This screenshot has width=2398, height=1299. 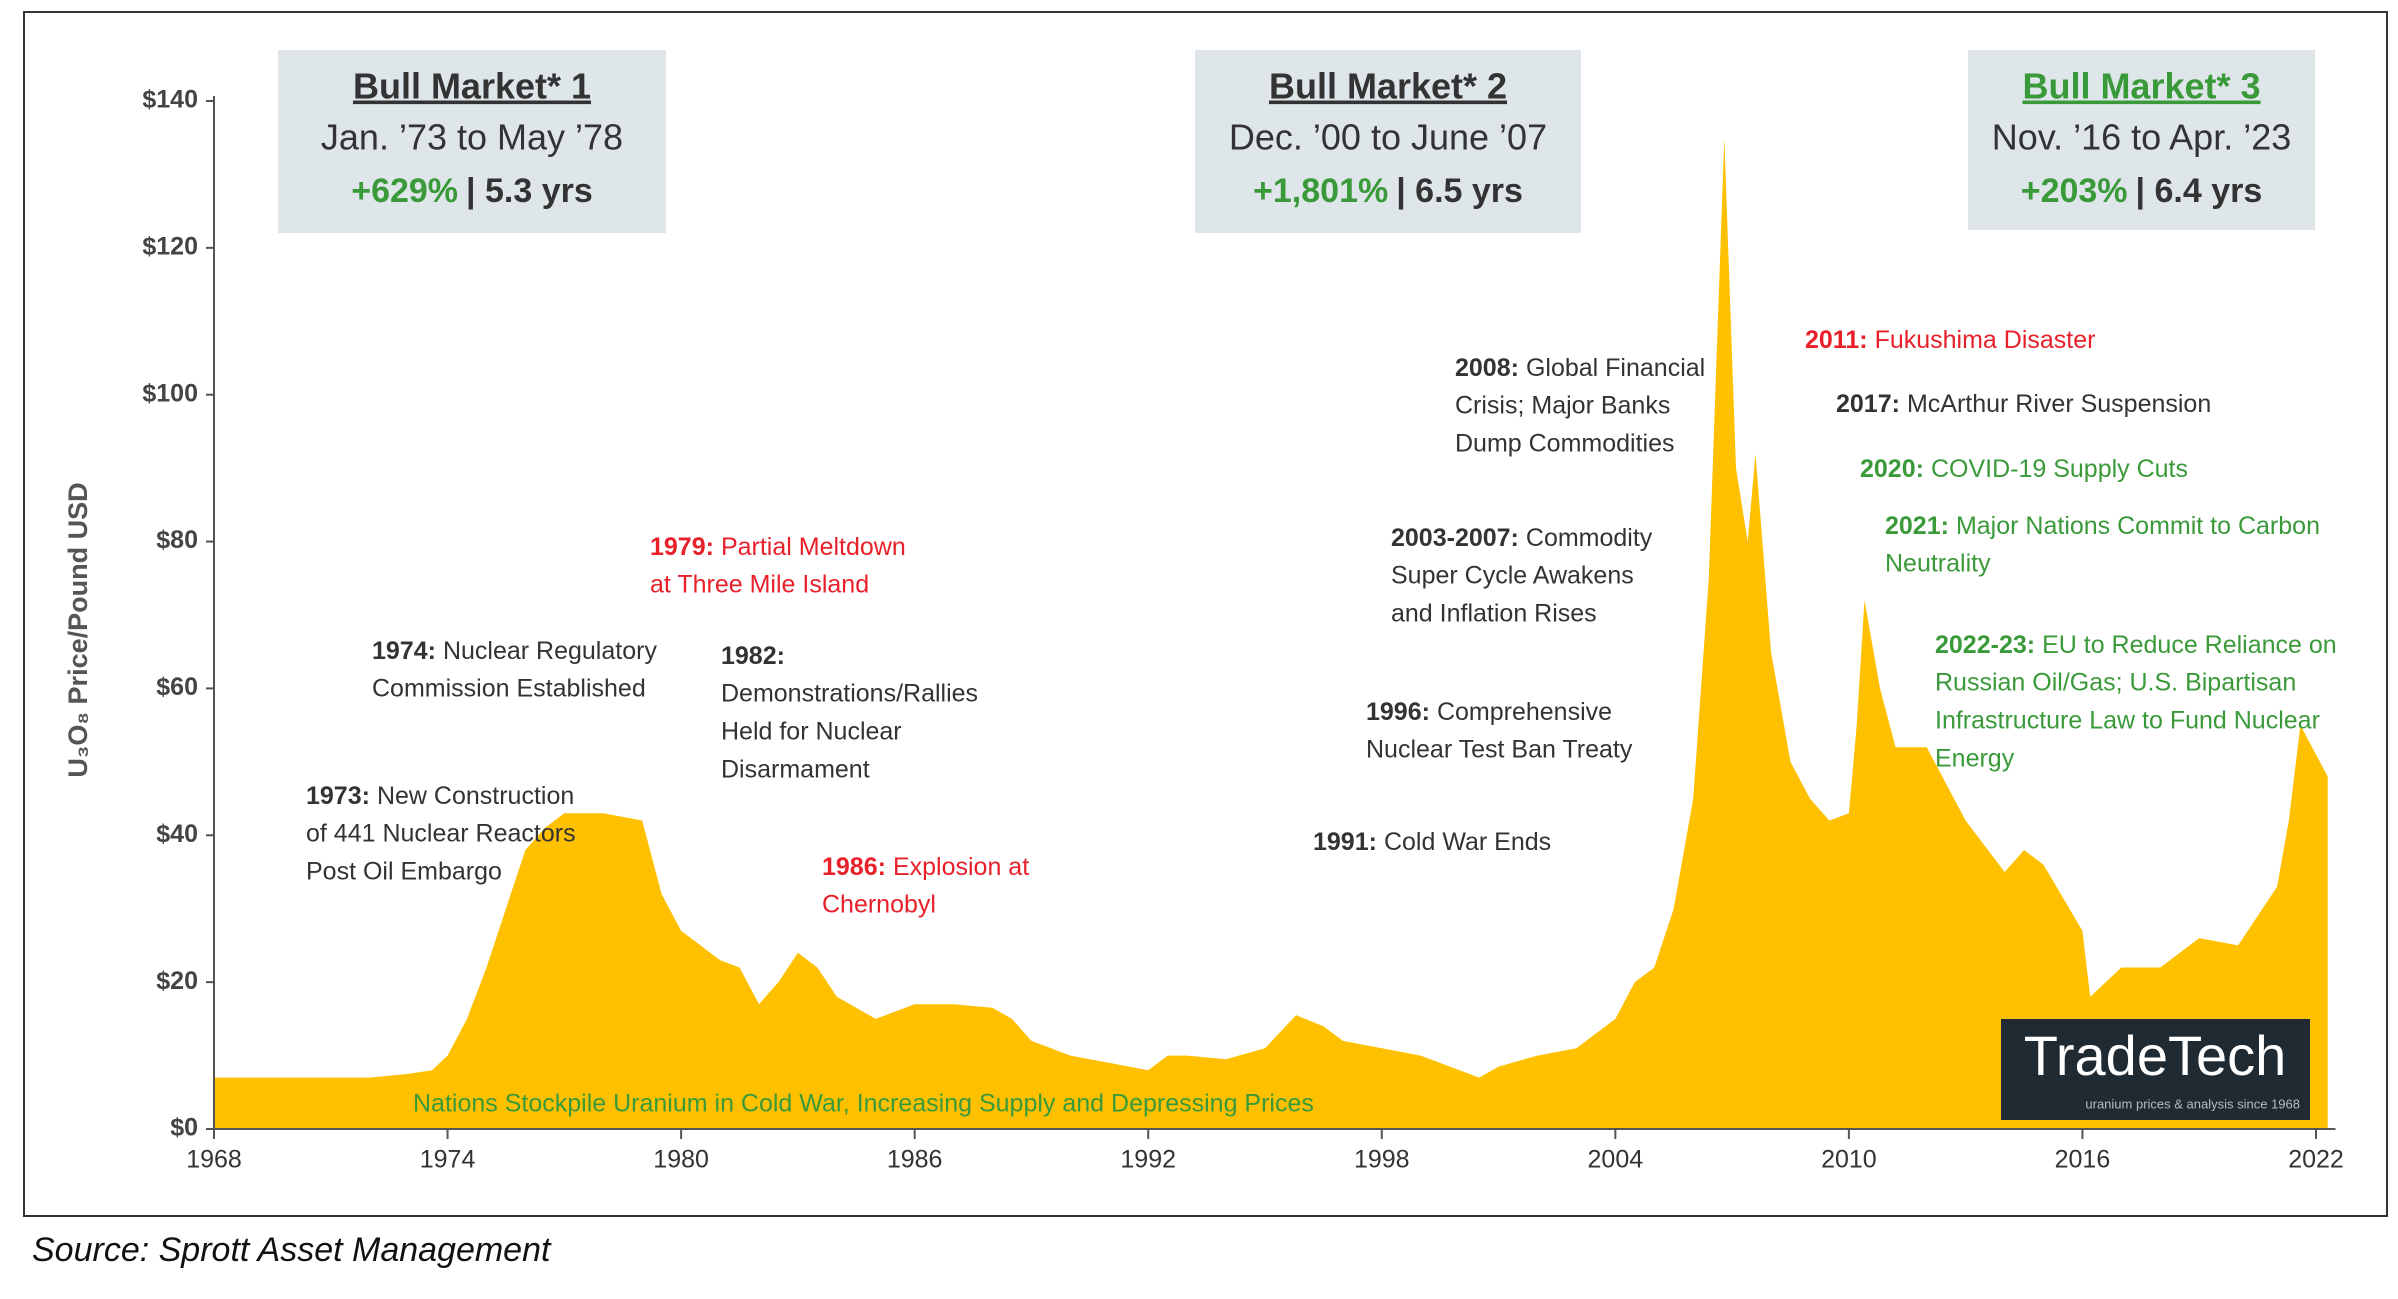 I want to click on bull-duration: | 6.4 yrs, so click(x=2199, y=191).